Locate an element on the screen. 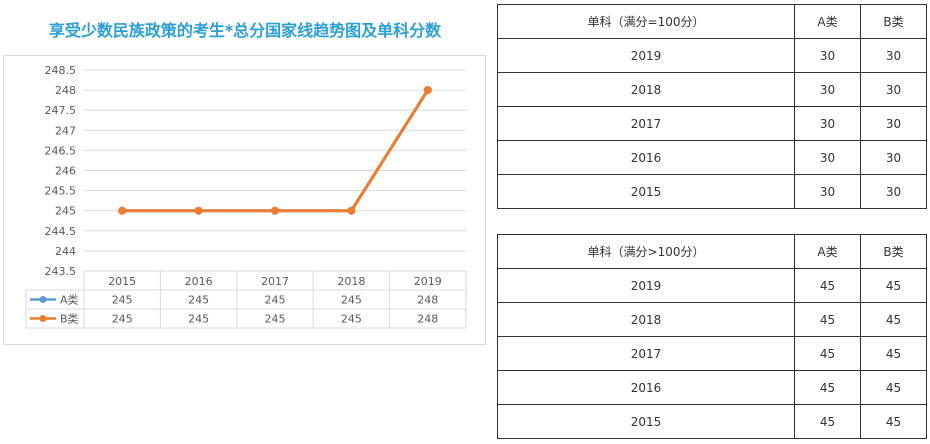  y-tick-label: 243.5 is located at coordinates (61, 271).